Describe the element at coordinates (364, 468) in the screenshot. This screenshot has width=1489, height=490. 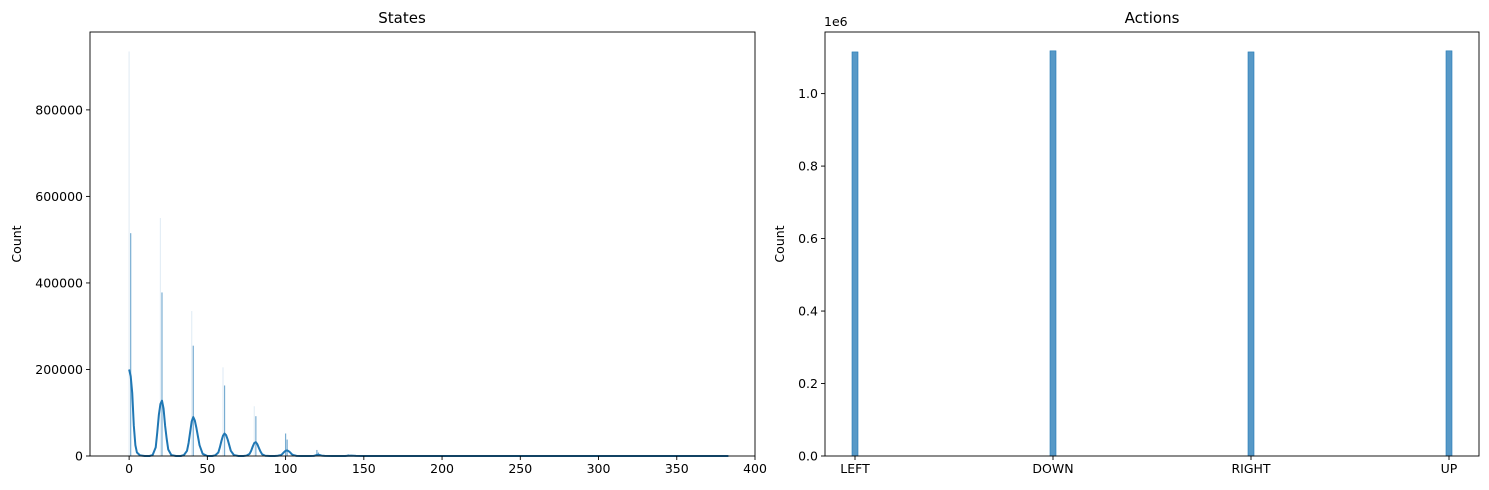
I see `states-x-tick-label: 150` at that location.